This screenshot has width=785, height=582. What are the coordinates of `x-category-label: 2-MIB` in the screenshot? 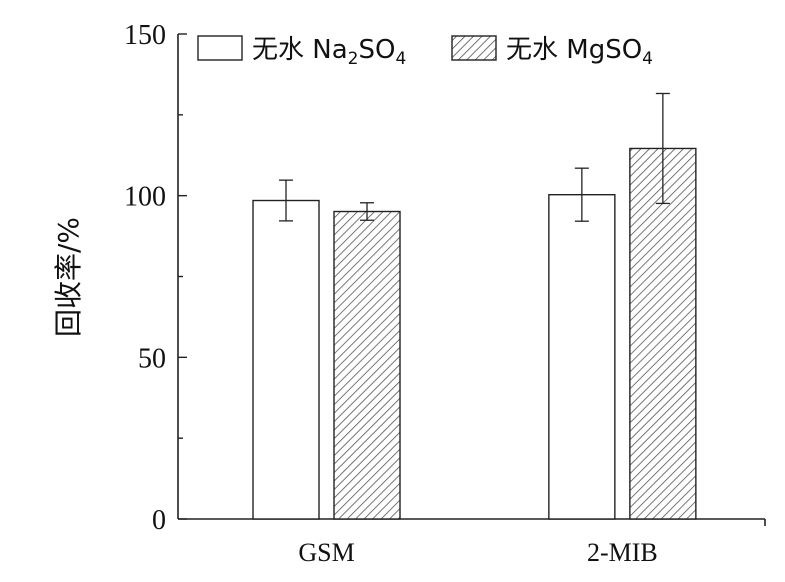 It's located at (622, 552).